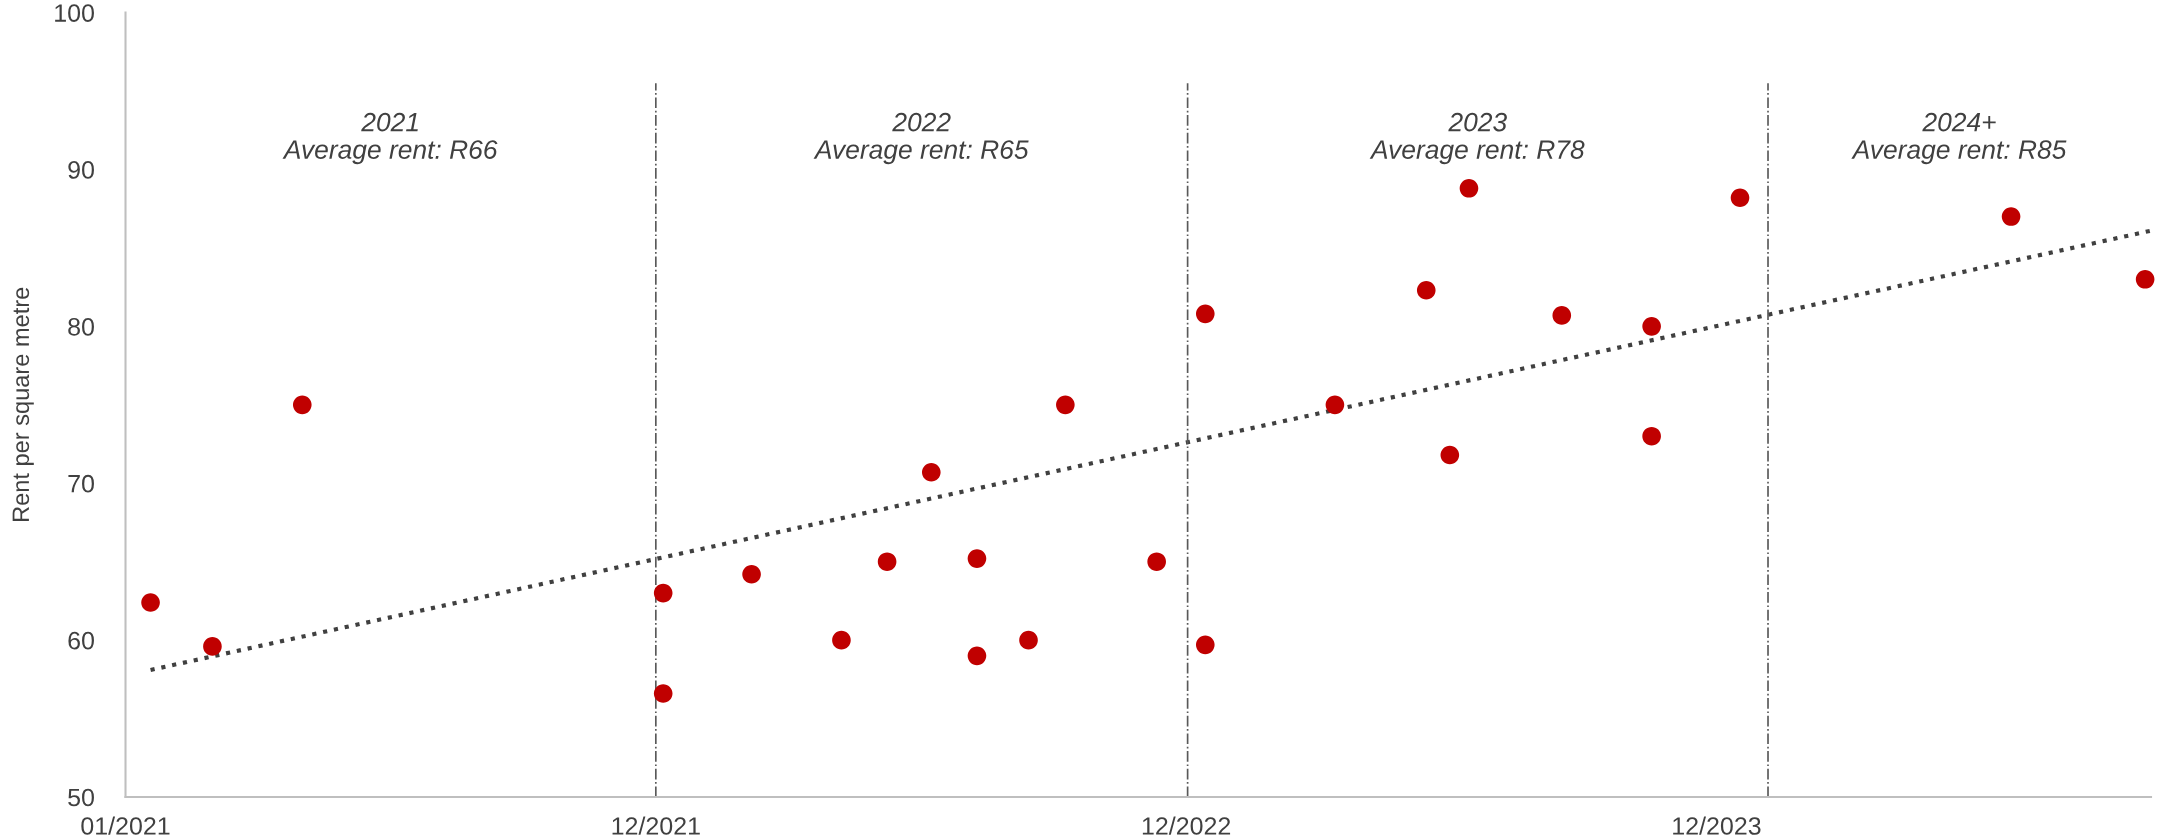 This screenshot has height=839, width=2164. I want to click on x-tick-label: 01/2021, so click(125, 825).